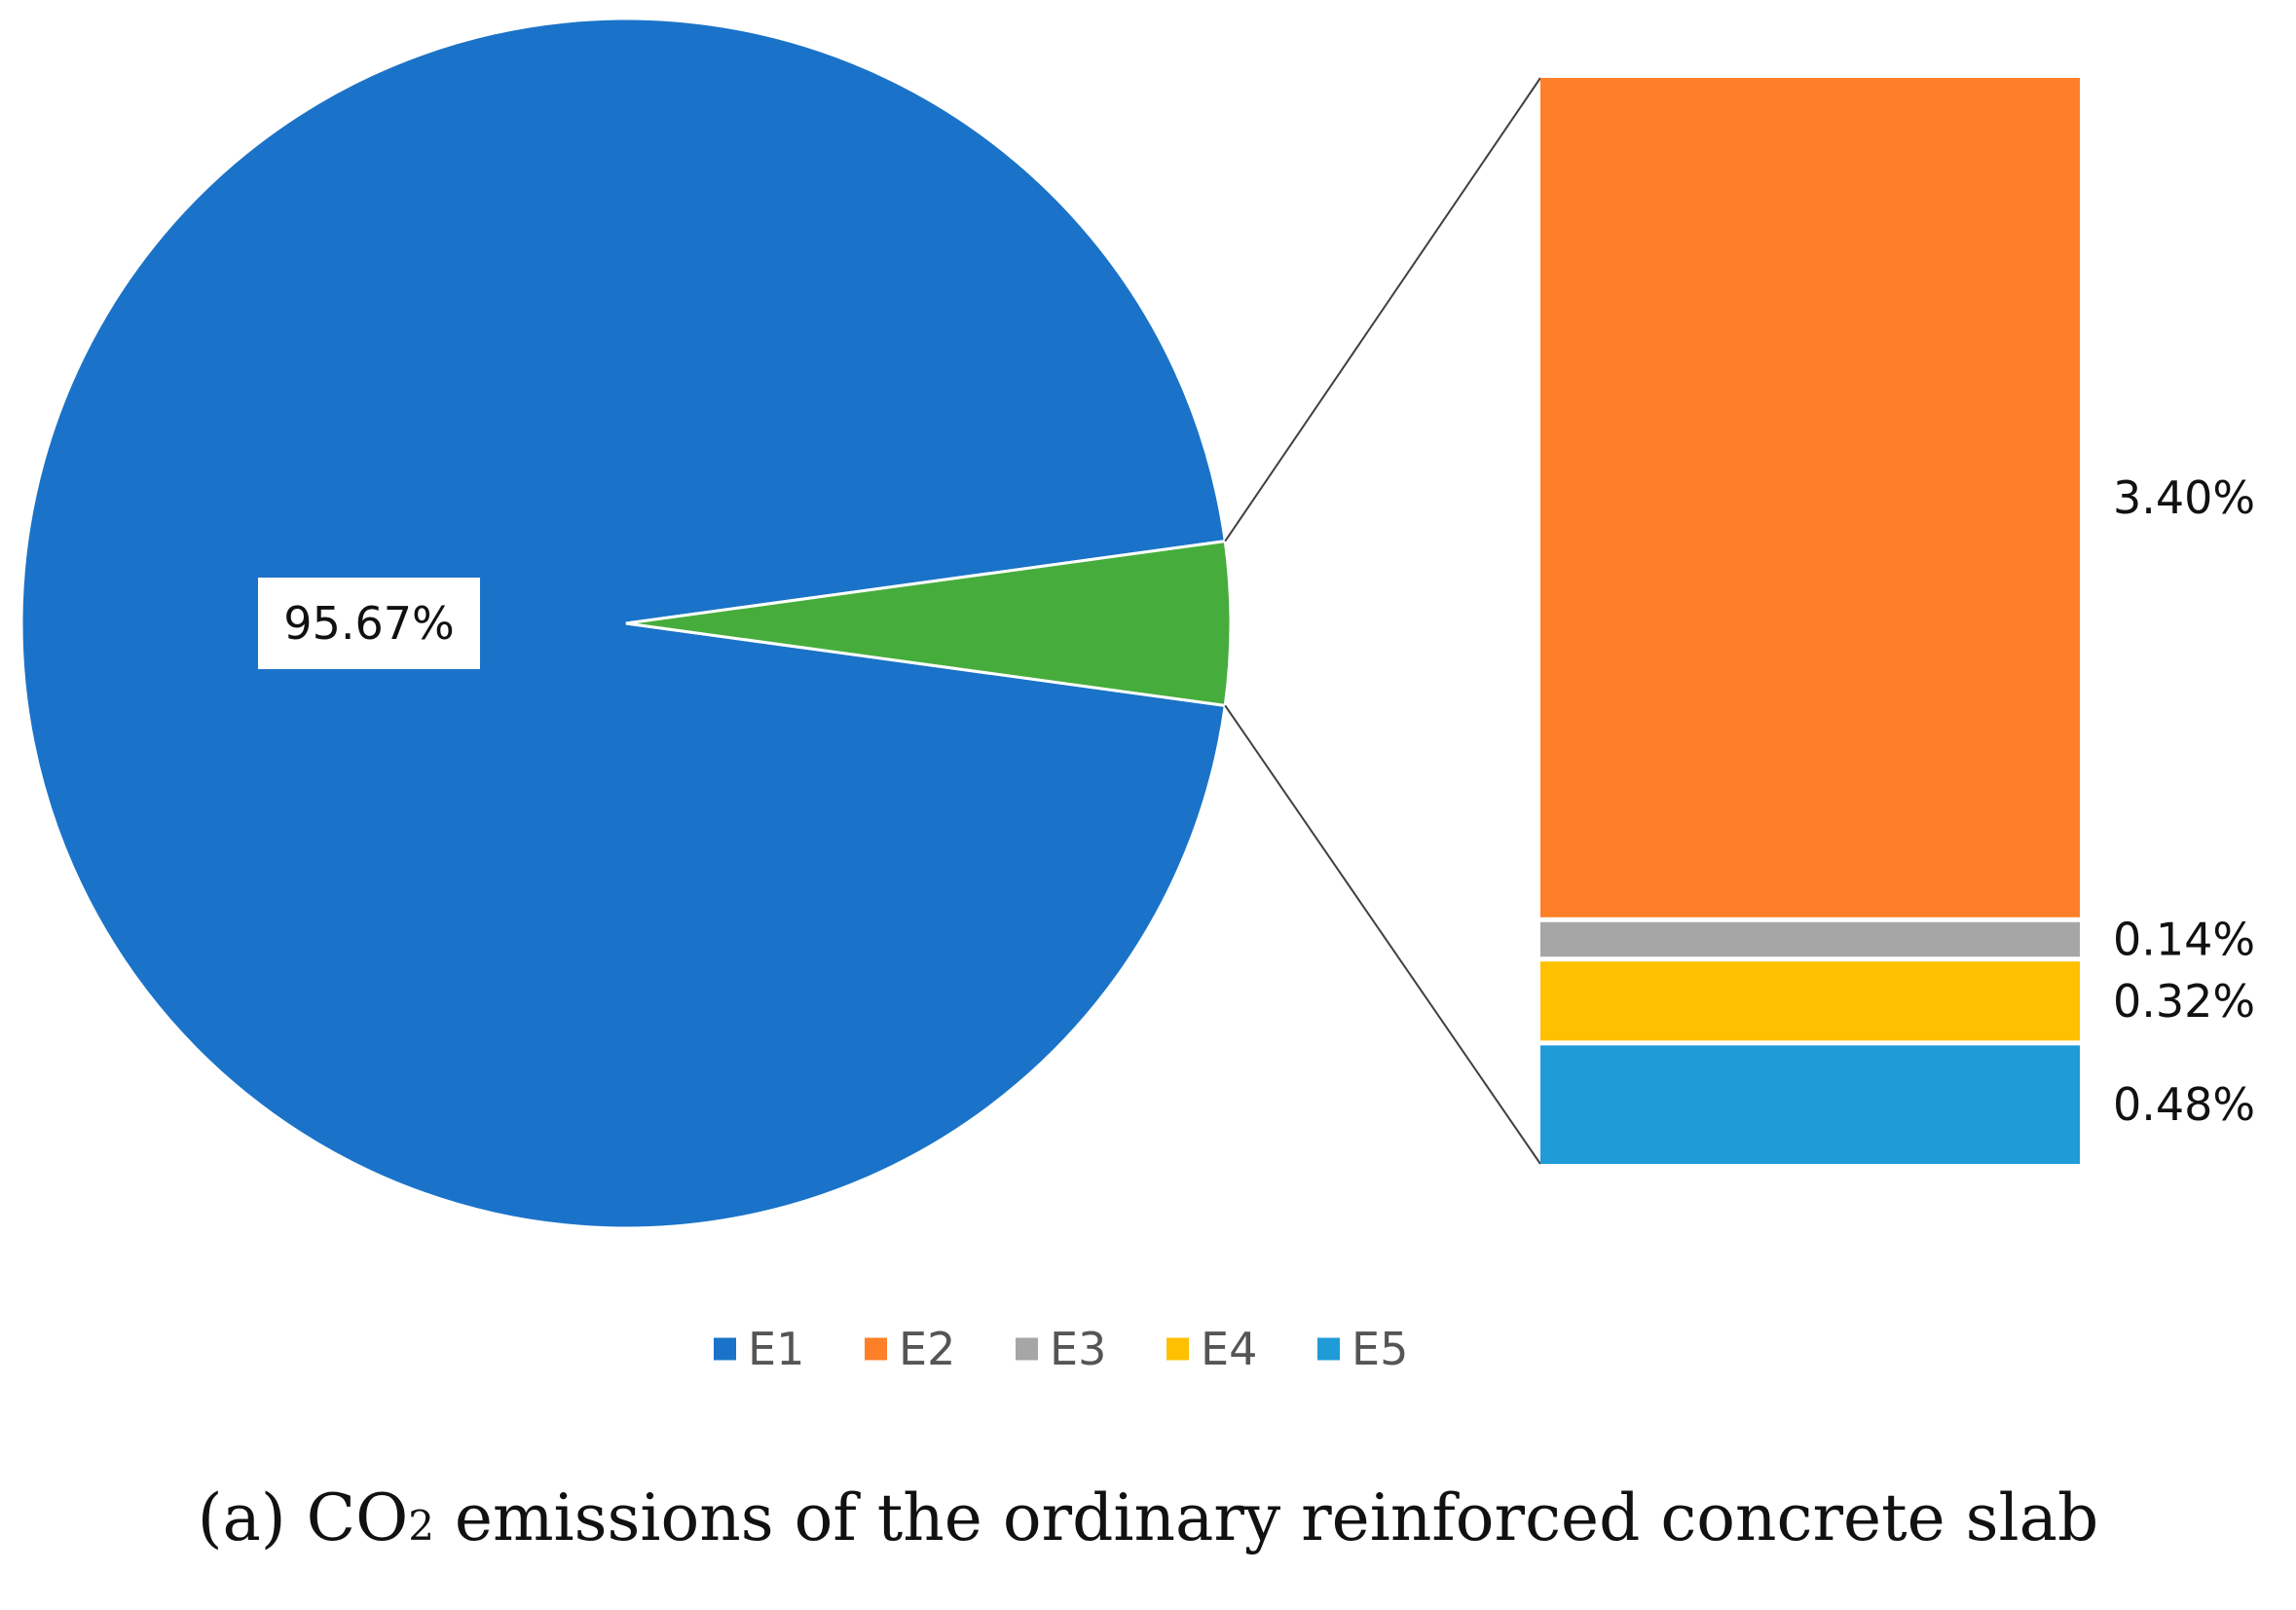 The width and height of the screenshot is (2296, 1610). What do you see at coordinates (929, 623) in the screenshot?
I see `pie-slice-other` at bounding box center [929, 623].